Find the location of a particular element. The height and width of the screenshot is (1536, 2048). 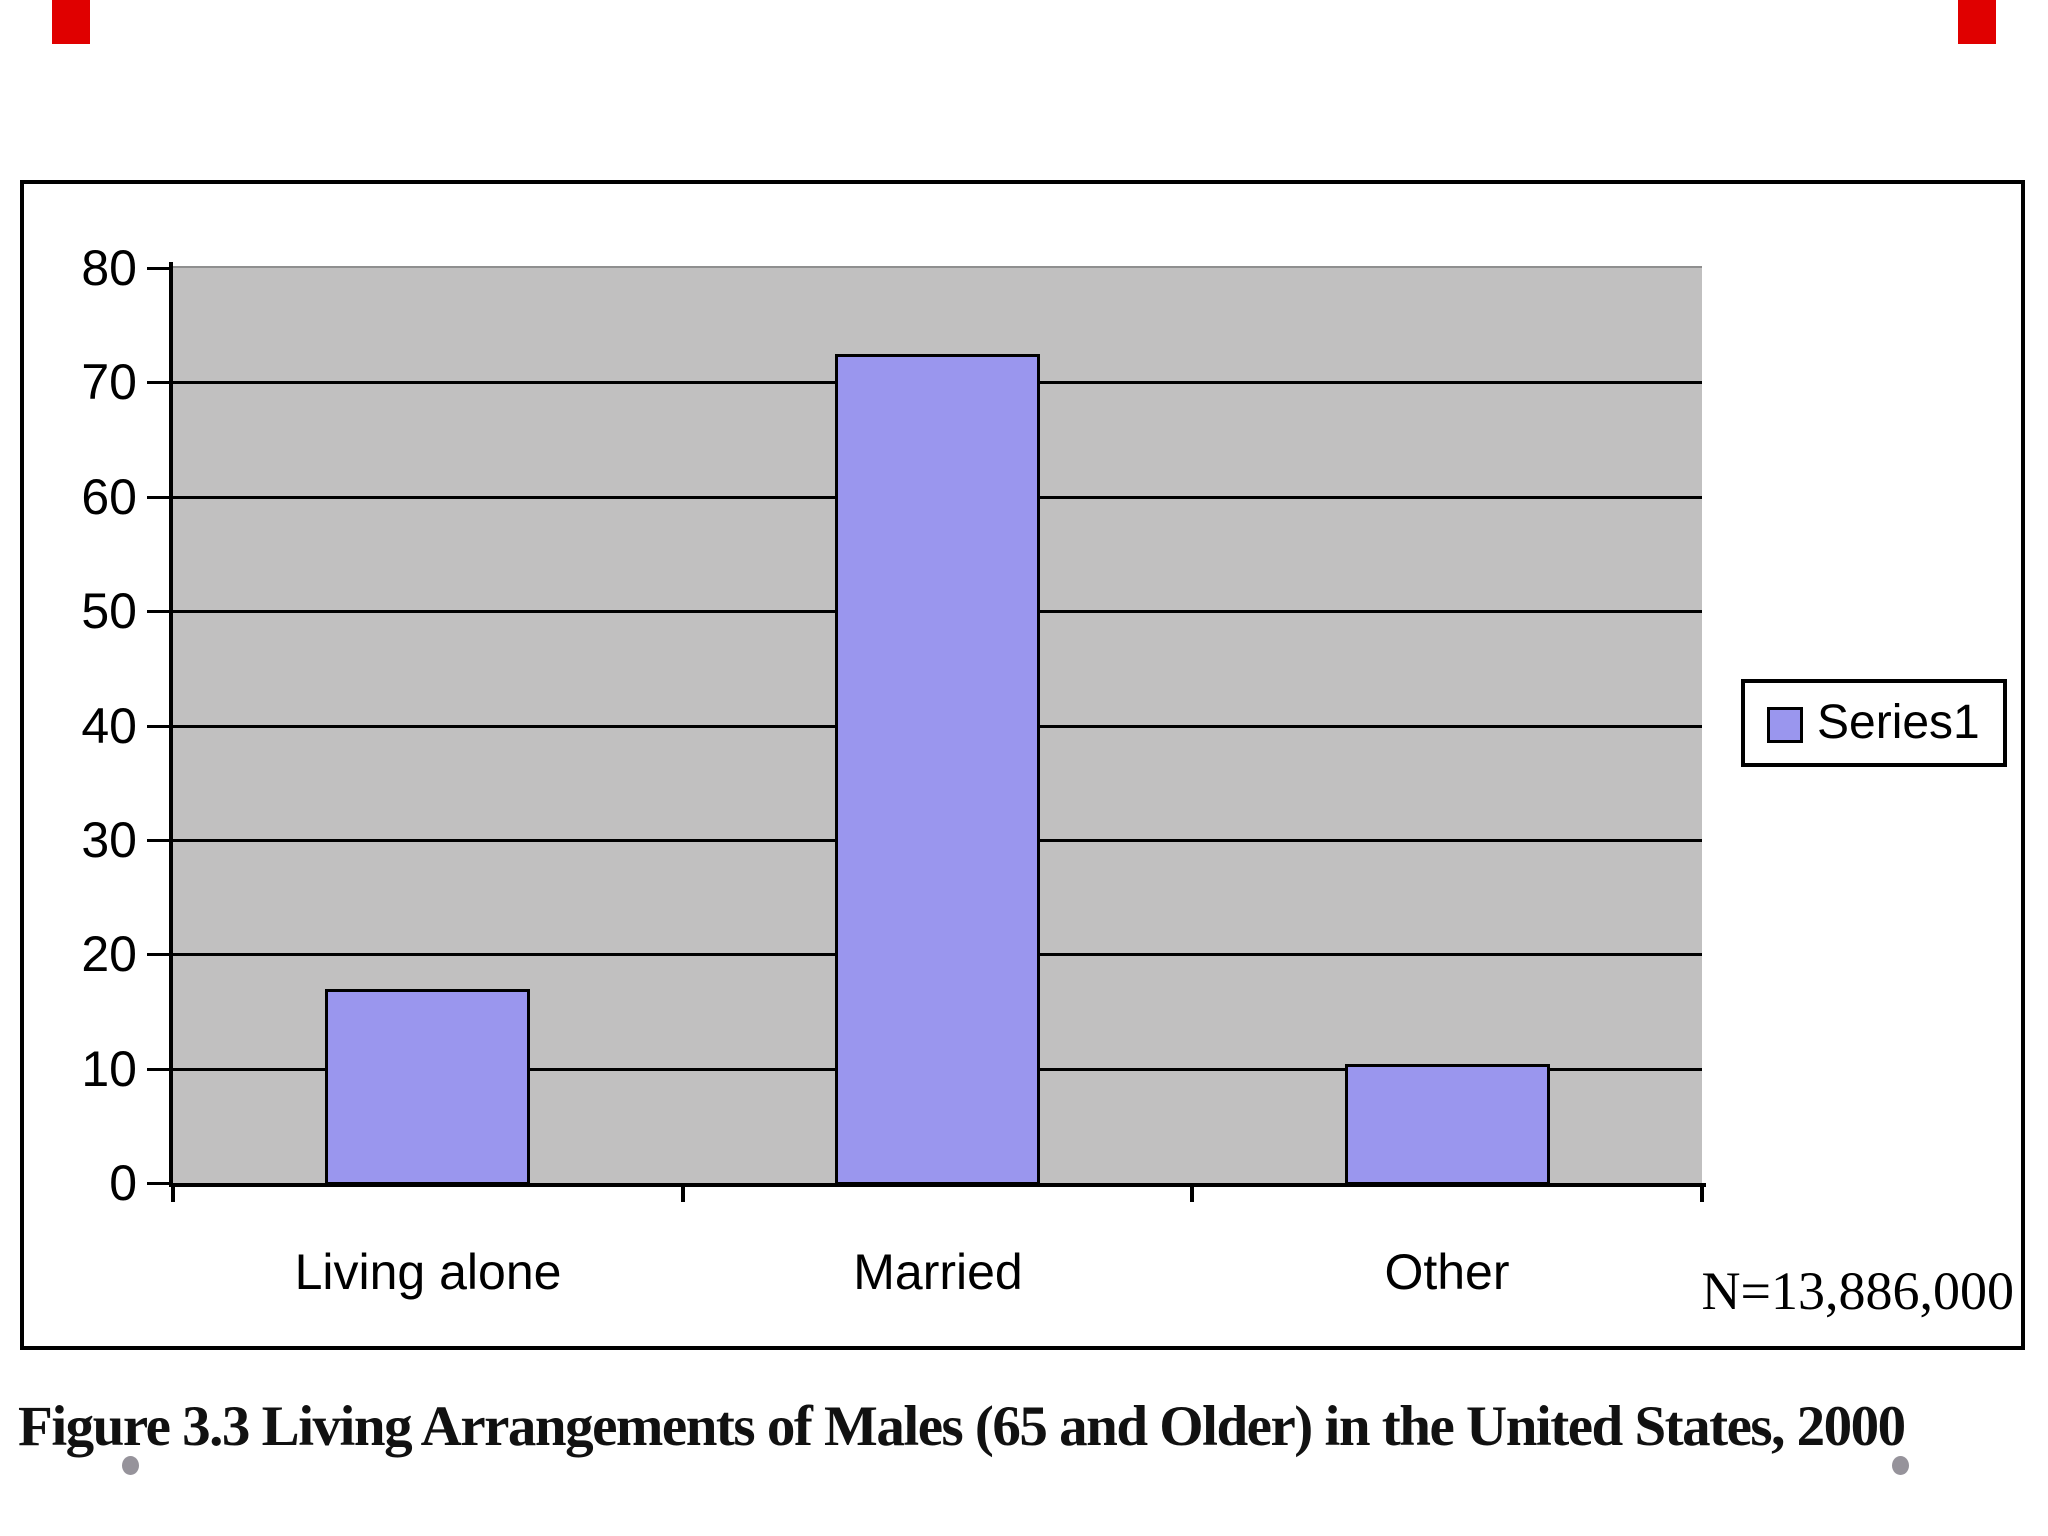

red-corner-marker-right is located at coordinates (1977, 22).